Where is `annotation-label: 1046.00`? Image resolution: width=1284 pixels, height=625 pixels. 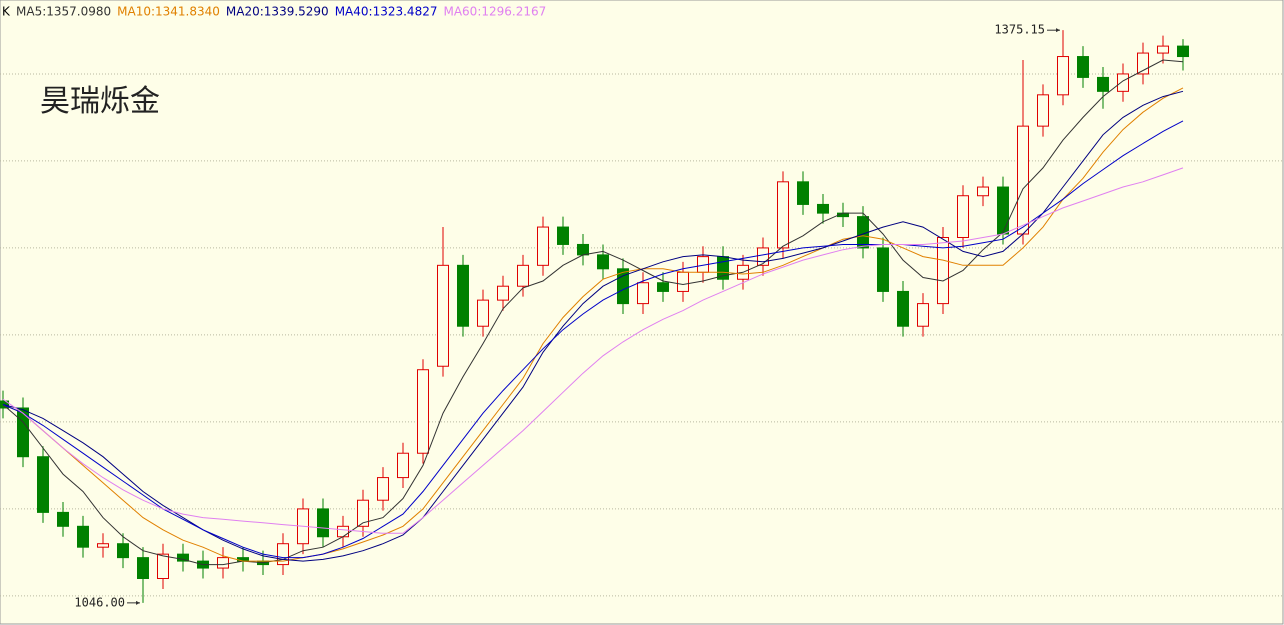 annotation-label: 1046.00 is located at coordinates (99, 602).